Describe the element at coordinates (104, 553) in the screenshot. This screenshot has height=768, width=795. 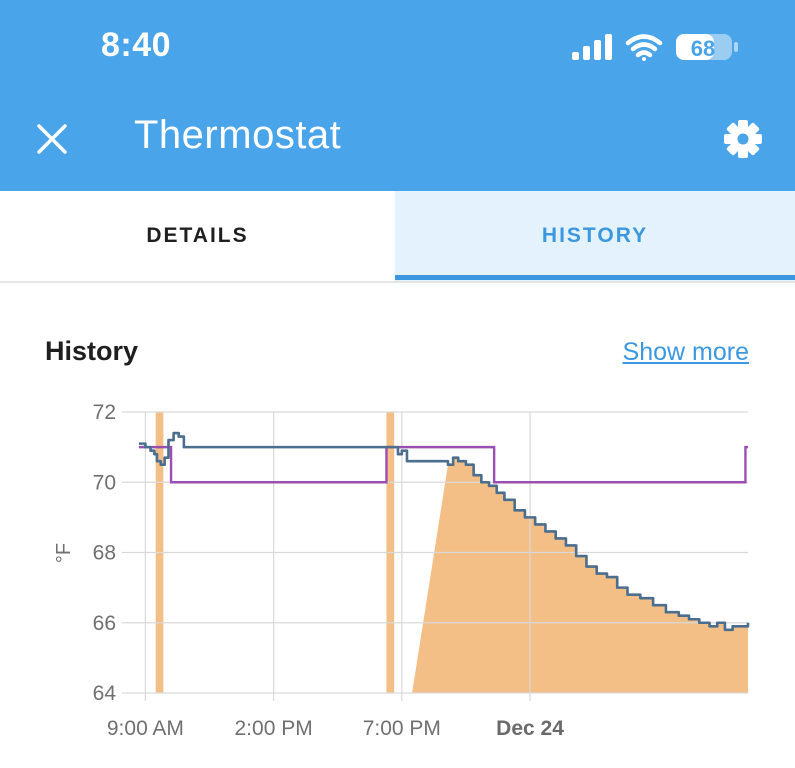
I see `y-tick-label: 68` at that location.